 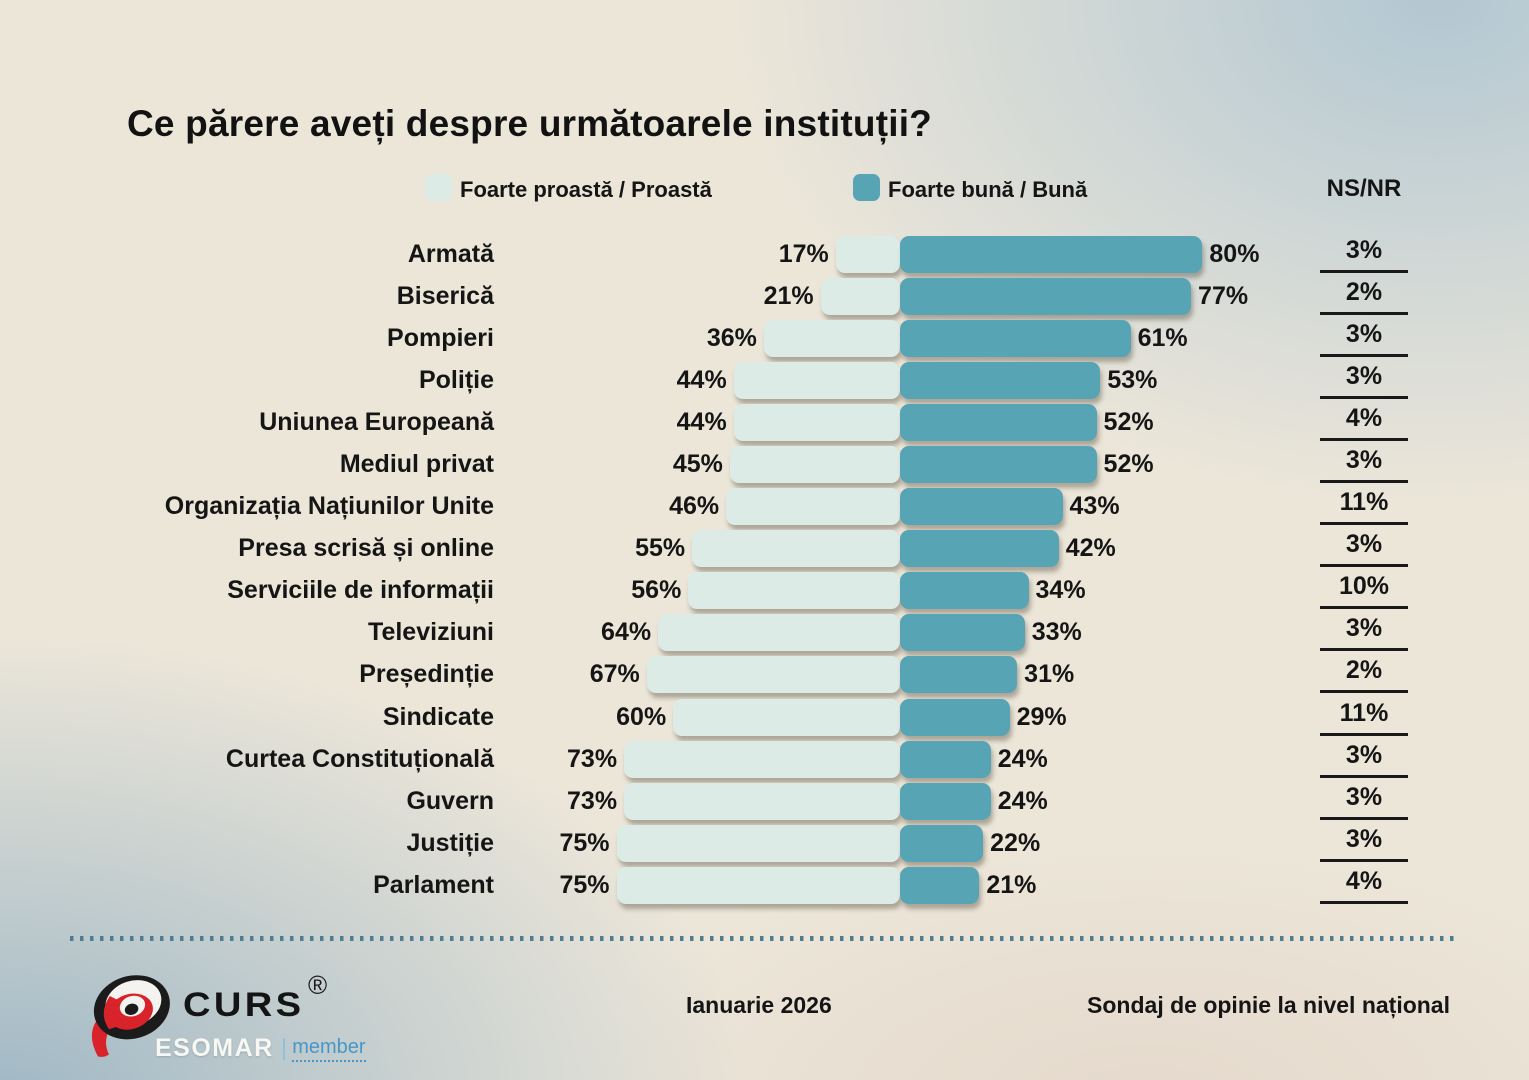 I want to click on negative-zone: 44%, so click(x=704, y=380).